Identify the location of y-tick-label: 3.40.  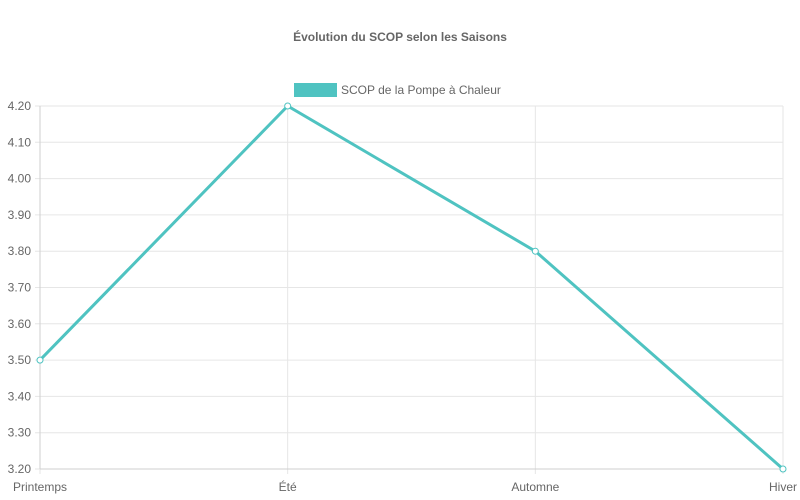
(20, 396).